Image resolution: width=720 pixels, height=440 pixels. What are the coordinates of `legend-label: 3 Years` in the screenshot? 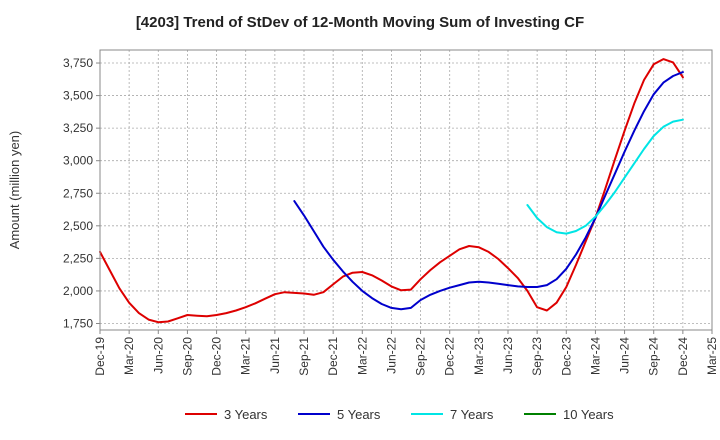 It's located at (246, 414).